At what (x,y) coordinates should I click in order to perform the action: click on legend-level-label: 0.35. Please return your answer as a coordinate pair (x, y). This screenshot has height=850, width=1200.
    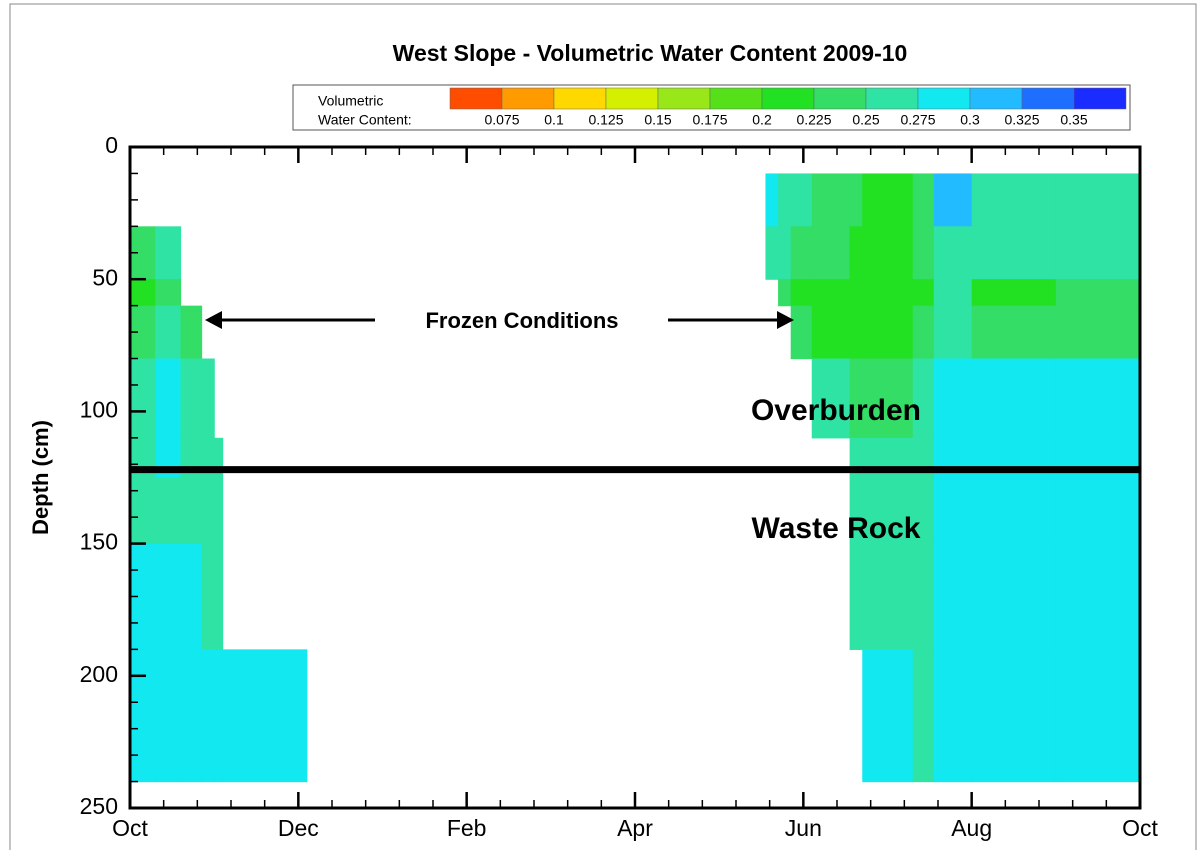
    Looking at the image, I should click on (1073, 120).